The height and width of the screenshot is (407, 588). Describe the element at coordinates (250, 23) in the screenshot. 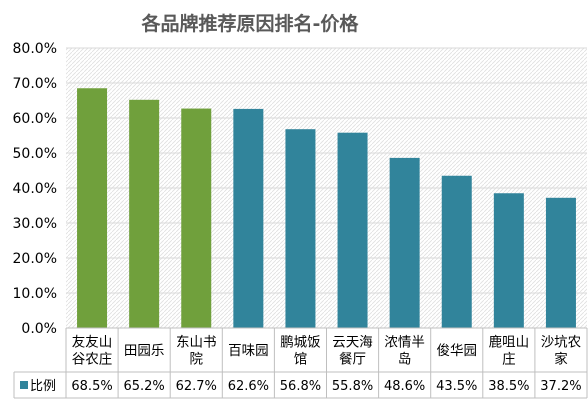

I see `chart-title: 各品牌推荐原因排名-价格` at that location.